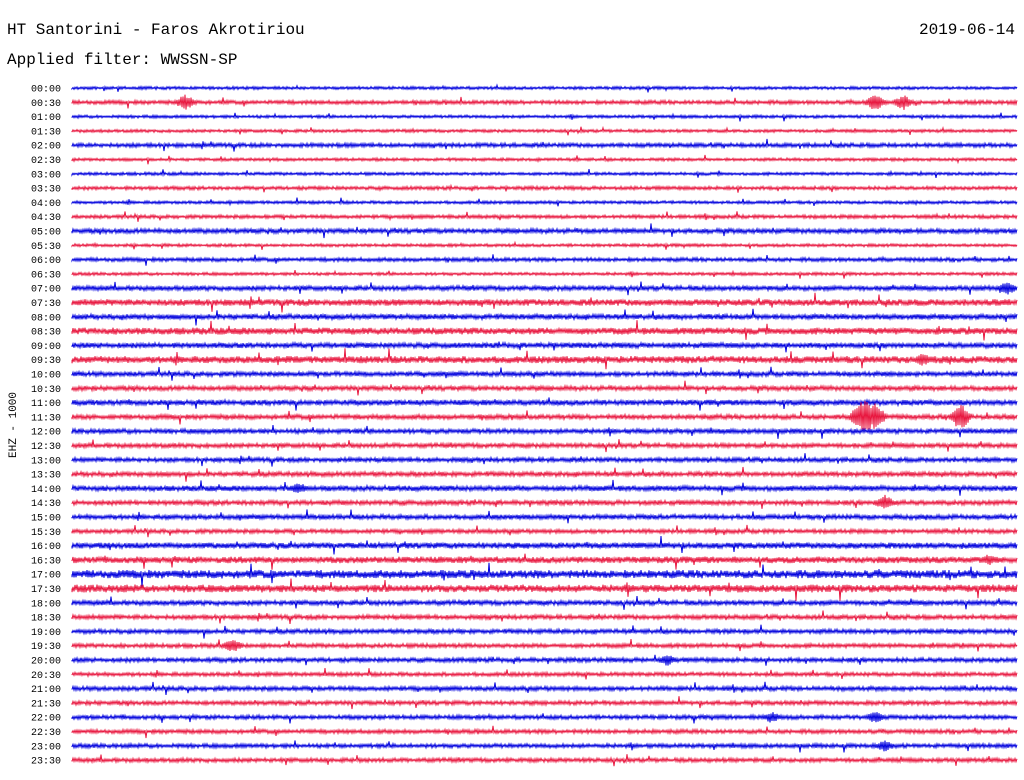 The image size is (1024, 780). What do you see at coordinates (46, 404) in the screenshot?
I see `time-tick-label: 11:00` at bounding box center [46, 404].